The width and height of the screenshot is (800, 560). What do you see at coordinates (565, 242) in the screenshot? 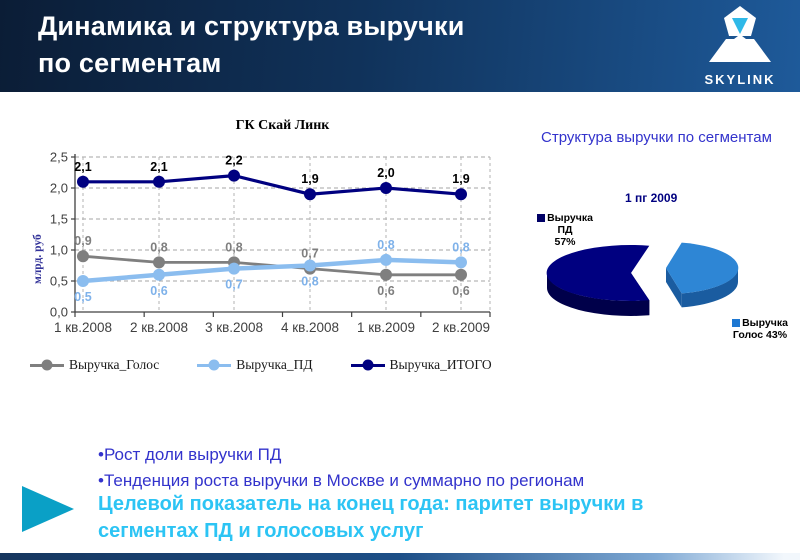
I see `pie-legend-pd-pct: 57%` at bounding box center [565, 242].